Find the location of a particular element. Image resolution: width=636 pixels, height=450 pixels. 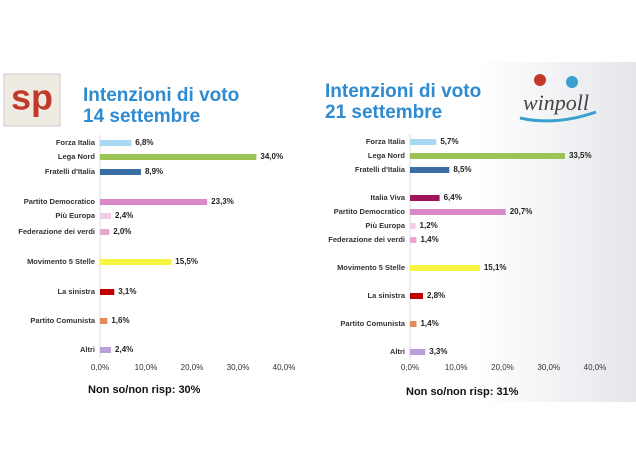

value-label: 8,5% is located at coordinates (462, 169).